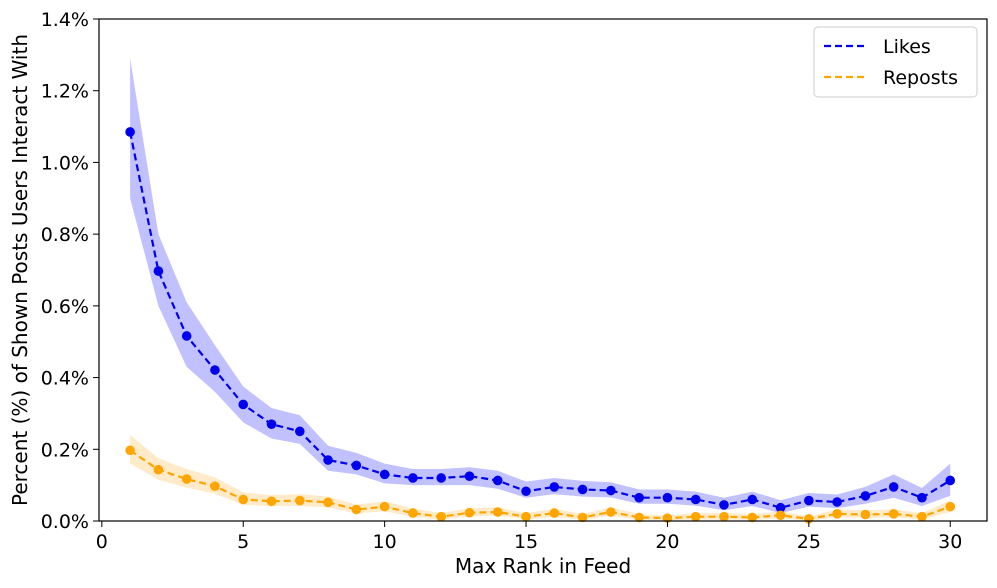  What do you see at coordinates (65, 20) in the screenshot?
I see `y-tick-label: 1.4%` at bounding box center [65, 20].